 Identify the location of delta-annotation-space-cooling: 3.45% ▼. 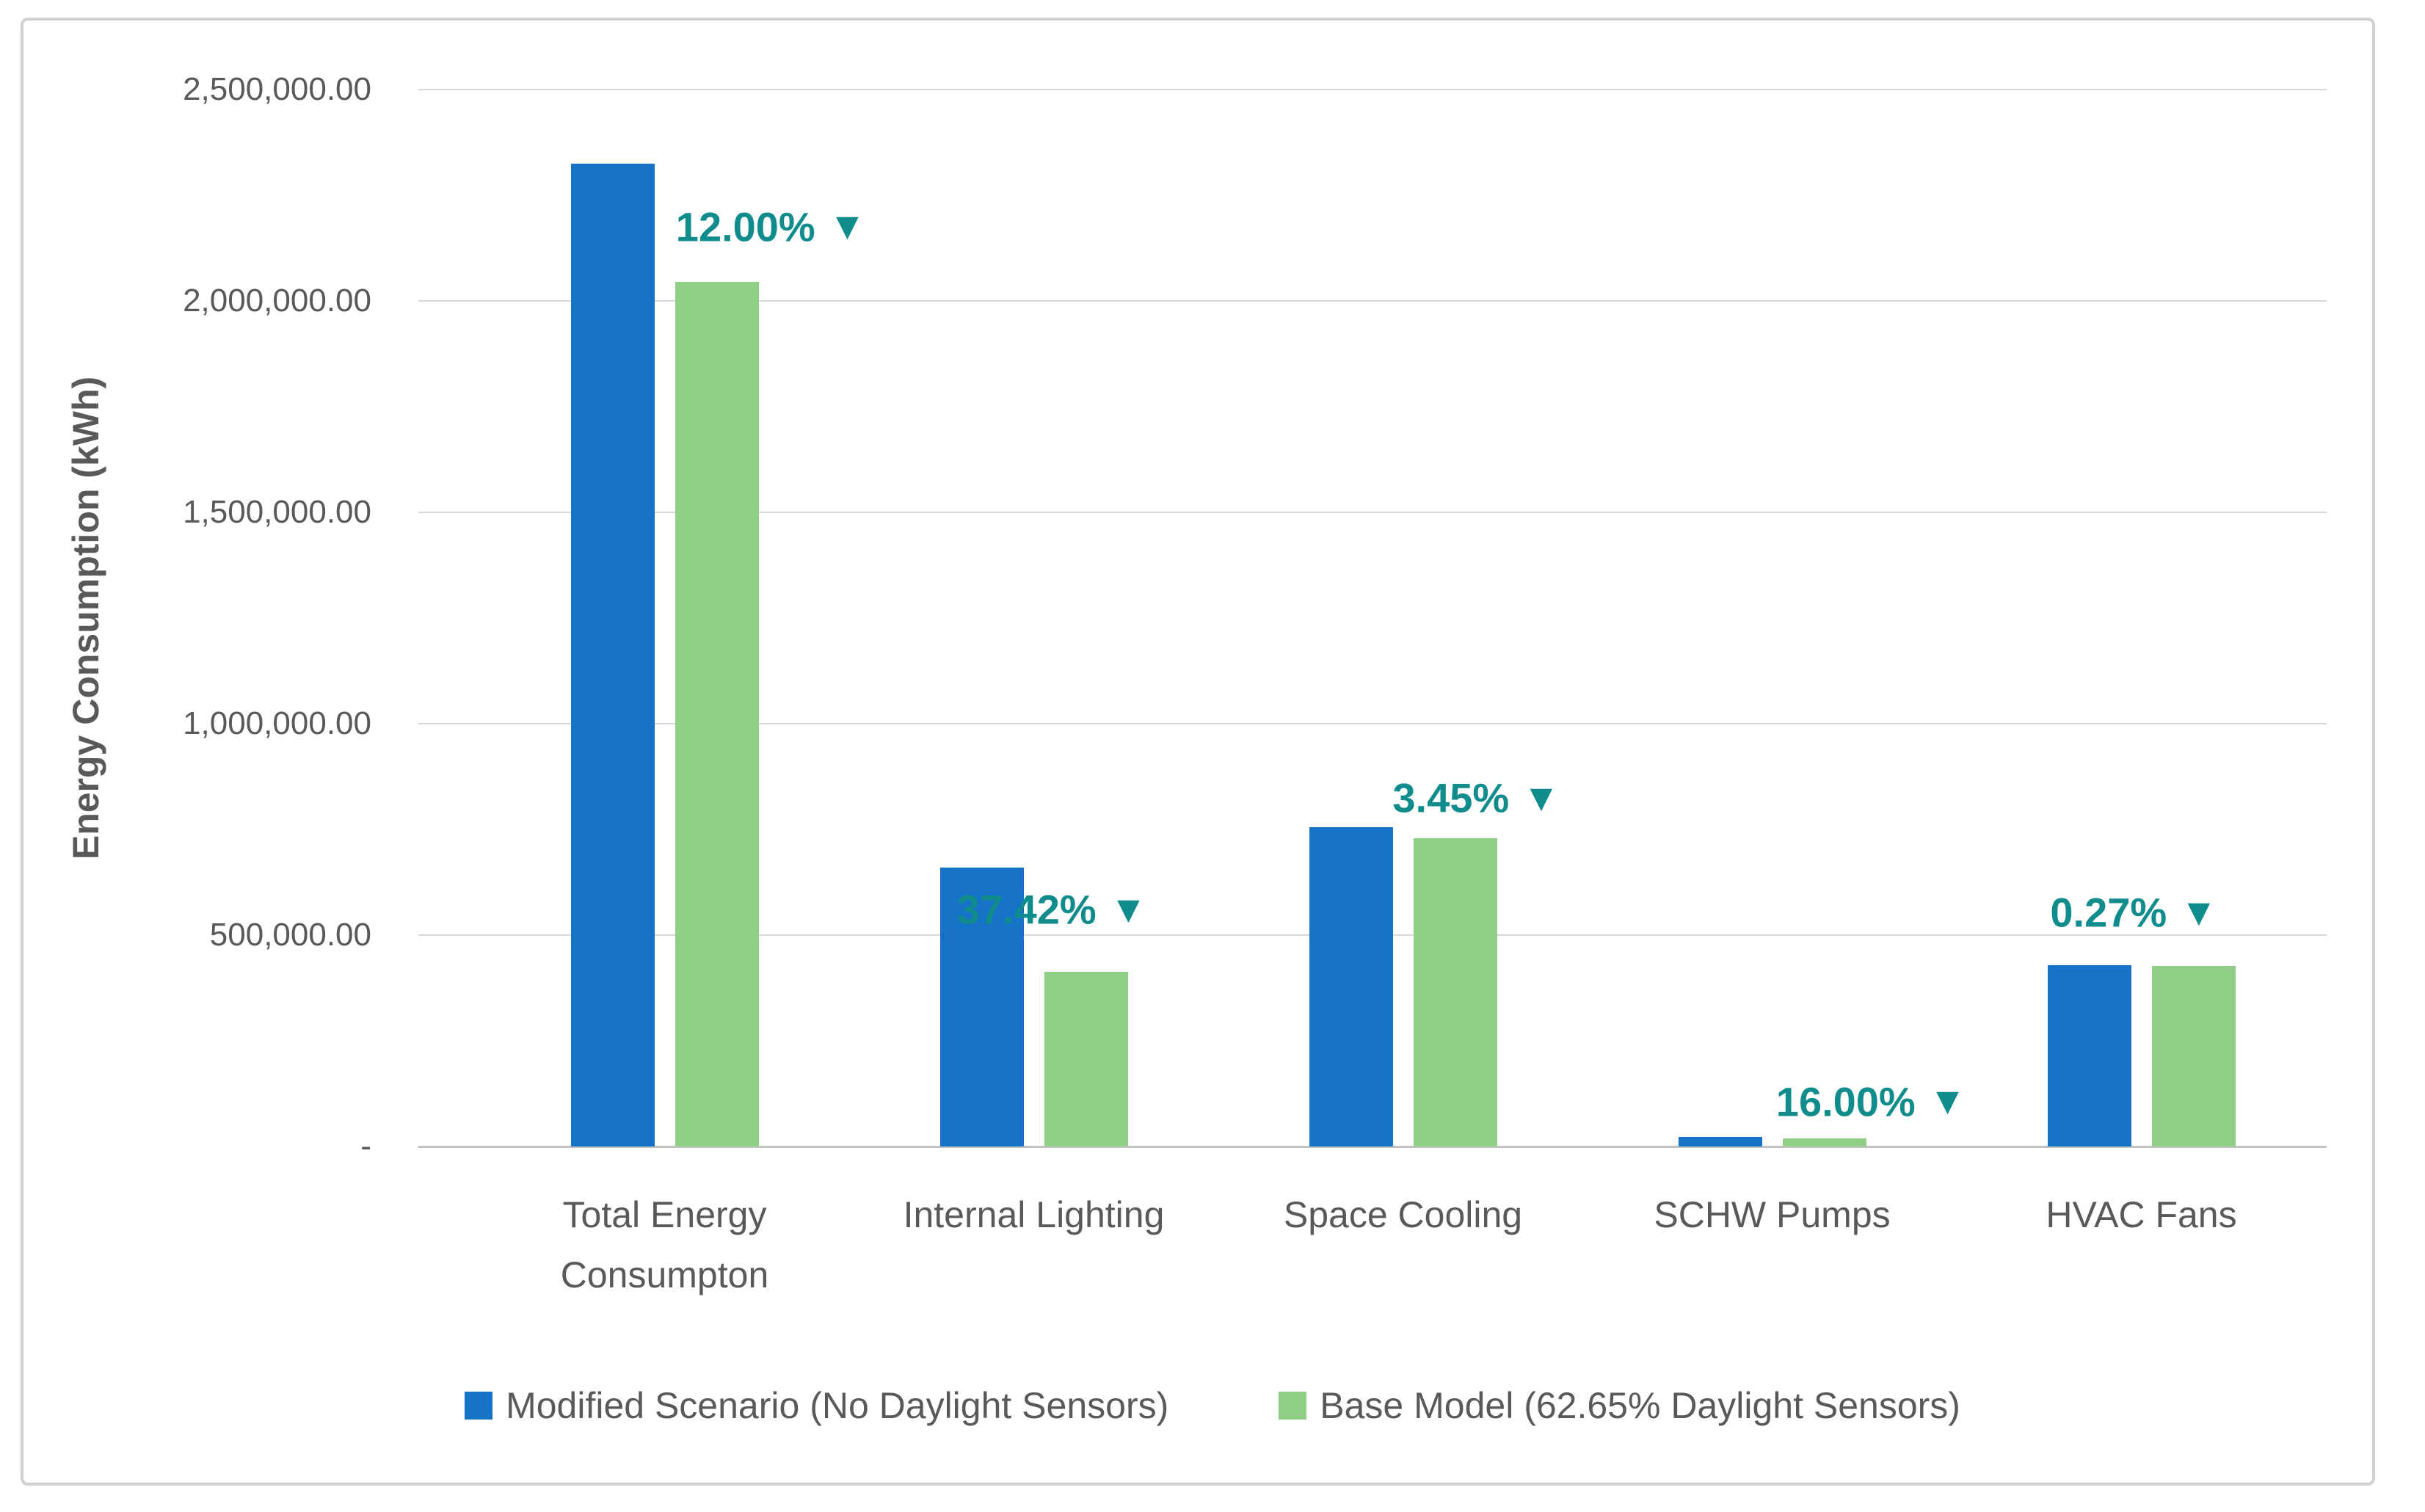
(1476, 798).